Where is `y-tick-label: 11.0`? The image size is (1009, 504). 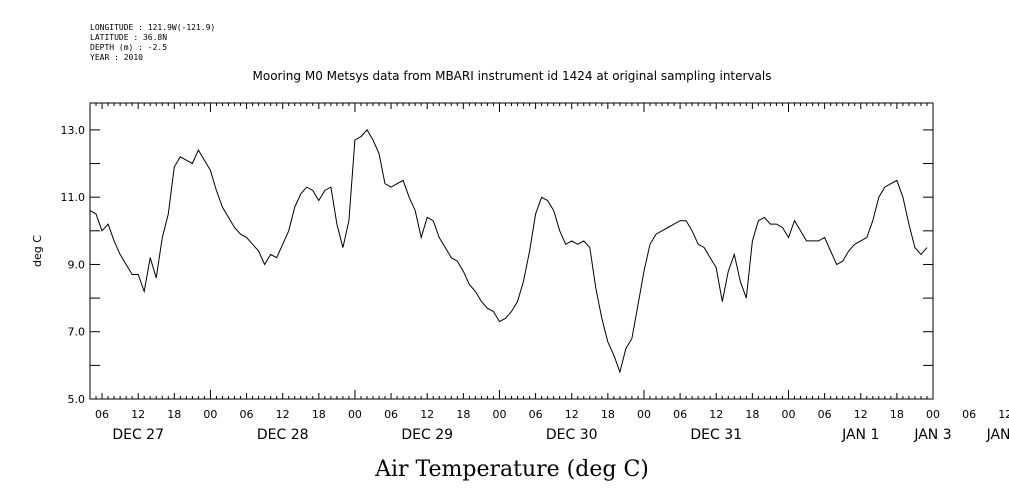 y-tick-label: 11.0 is located at coordinates (73, 197).